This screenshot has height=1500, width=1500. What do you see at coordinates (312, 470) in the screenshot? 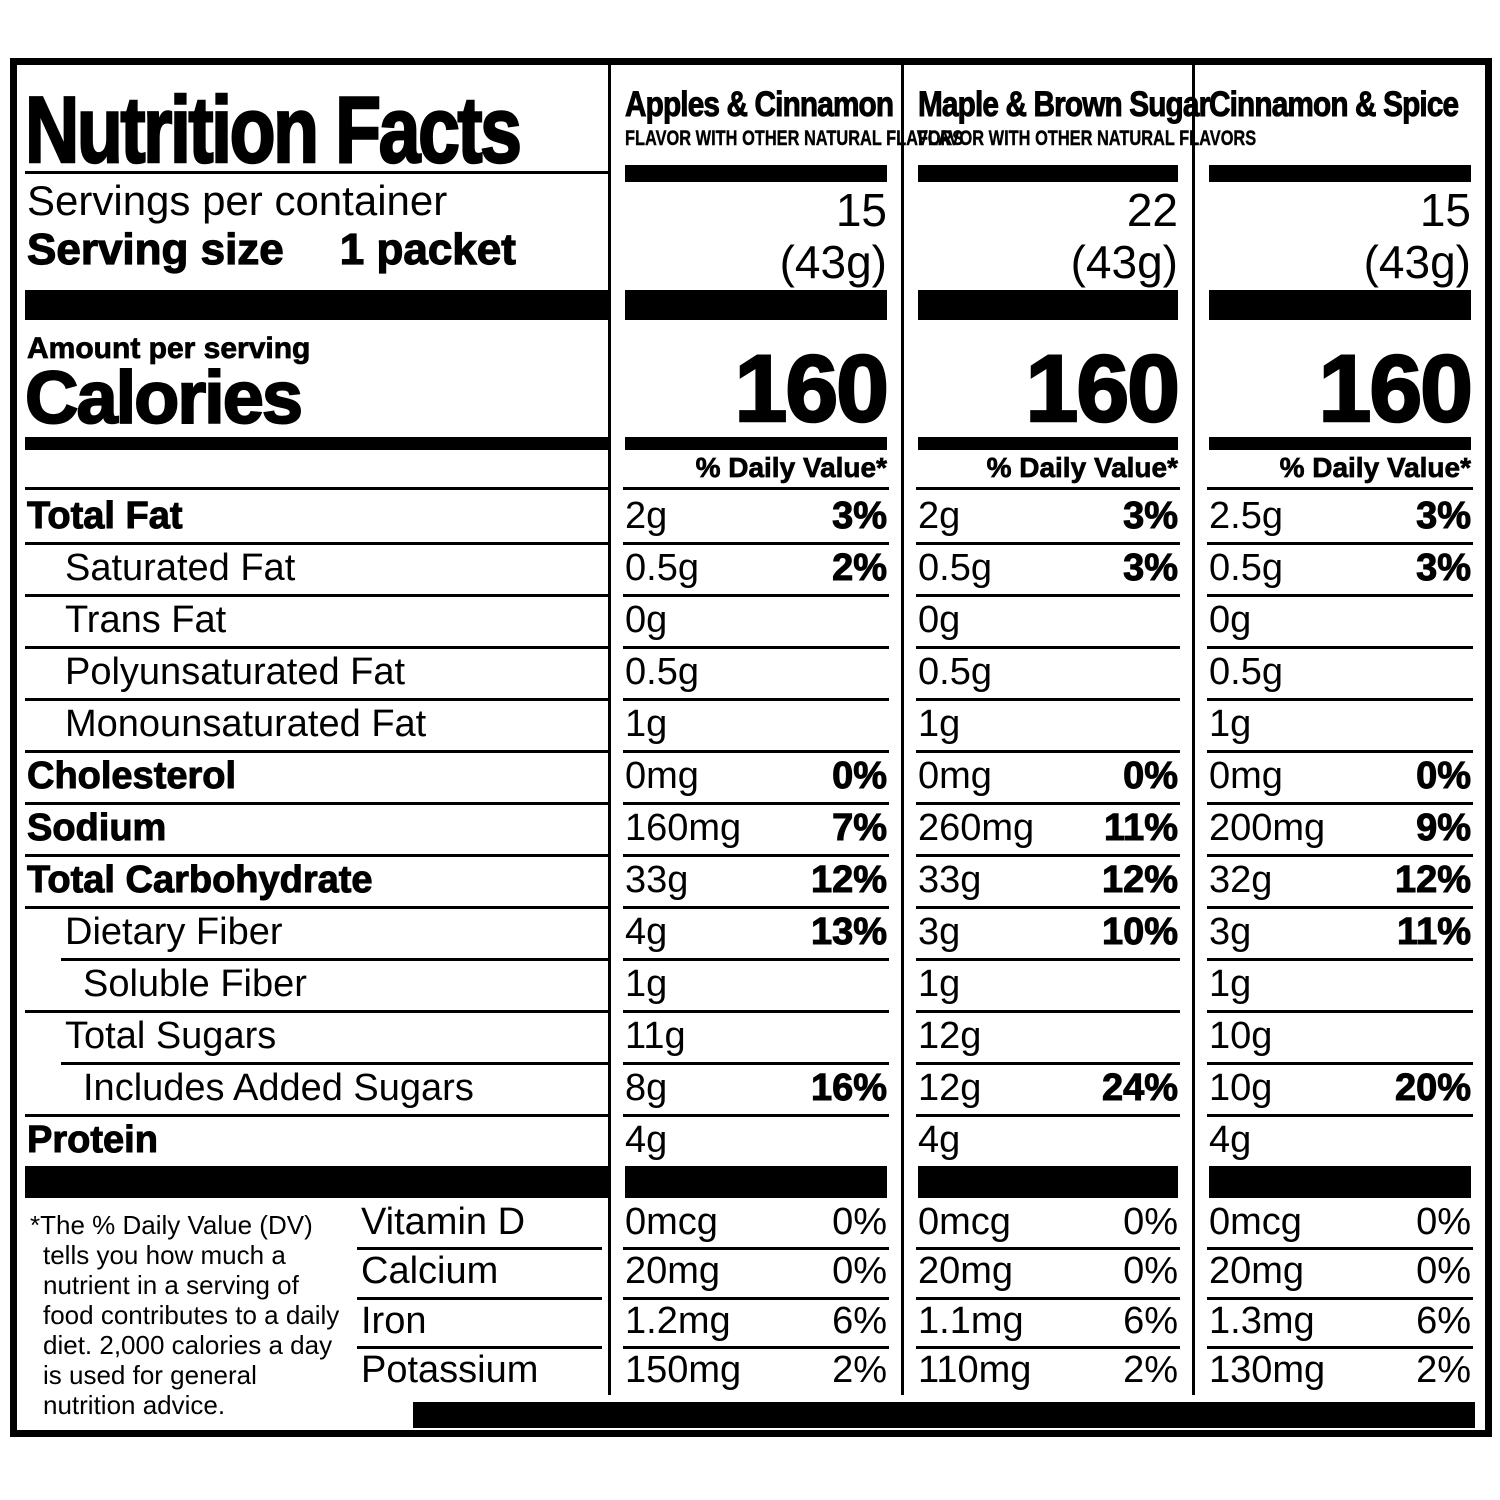
I see `dv-header-zone` at bounding box center [312, 470].